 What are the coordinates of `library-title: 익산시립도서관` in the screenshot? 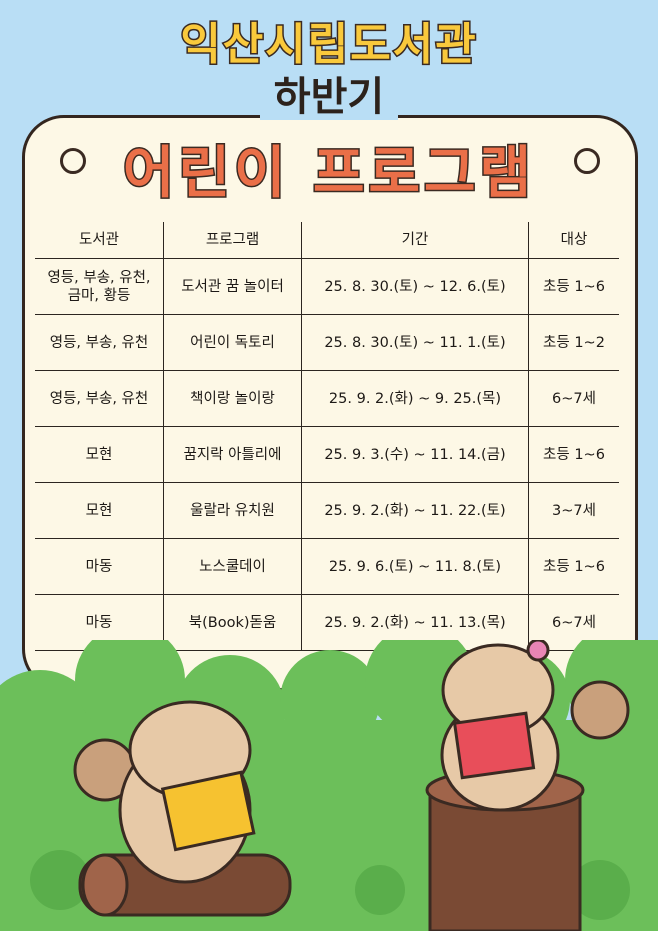 It's located at (328, 45).